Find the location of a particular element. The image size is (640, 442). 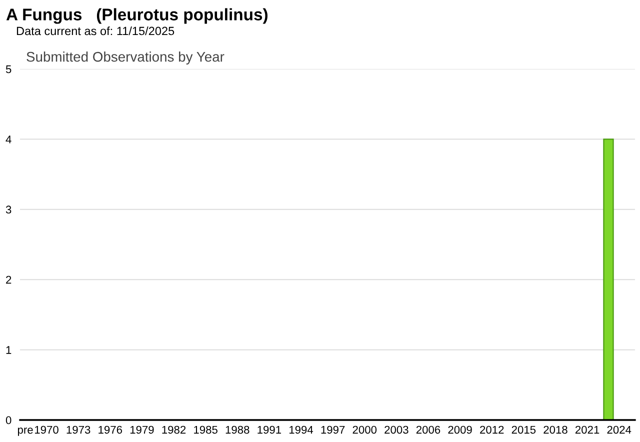

x-tick-label: 2012 is located at coordinates (492, 430).